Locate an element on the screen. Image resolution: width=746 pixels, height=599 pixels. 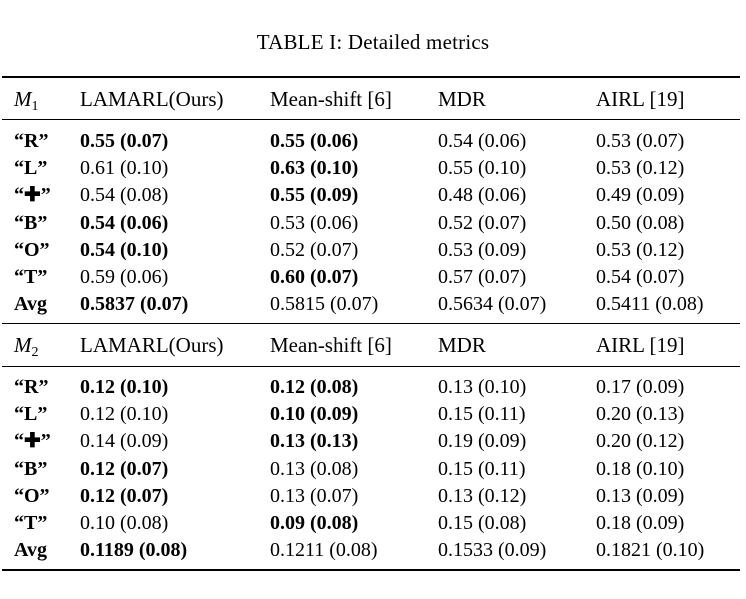
table-cell: 0.15 (0.08) is located at coordinates (482, 523).